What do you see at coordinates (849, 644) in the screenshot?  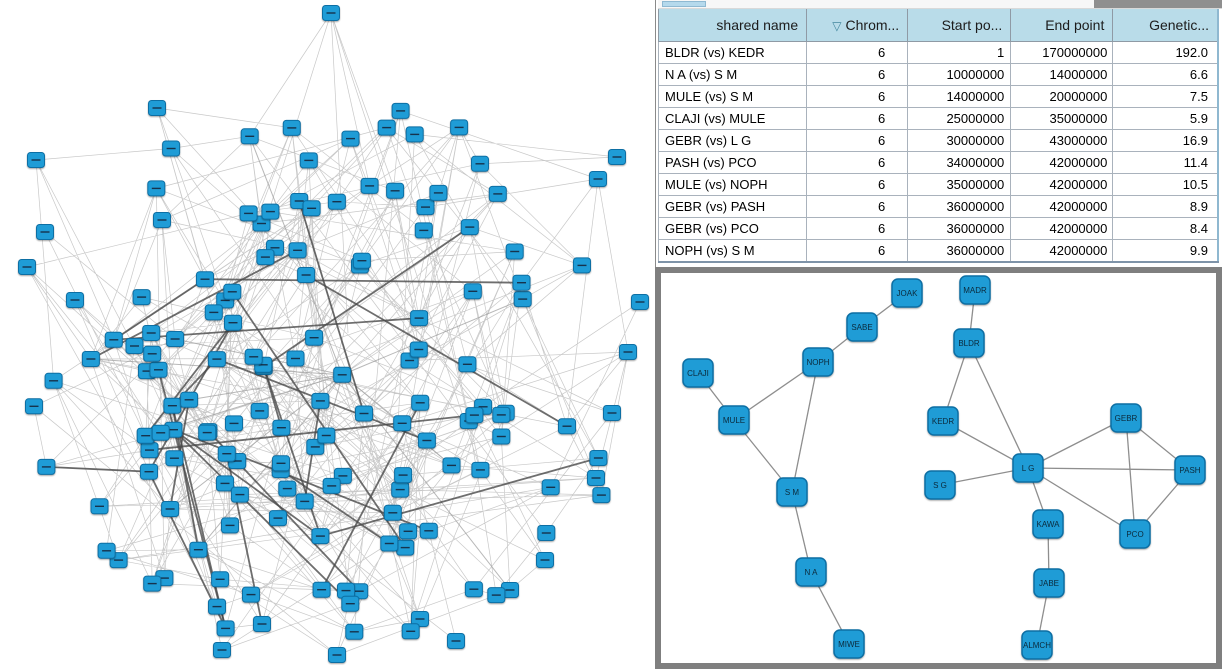 I see `subnetwork-node-MIWE: MIWE` at bounding box center [849, 644].